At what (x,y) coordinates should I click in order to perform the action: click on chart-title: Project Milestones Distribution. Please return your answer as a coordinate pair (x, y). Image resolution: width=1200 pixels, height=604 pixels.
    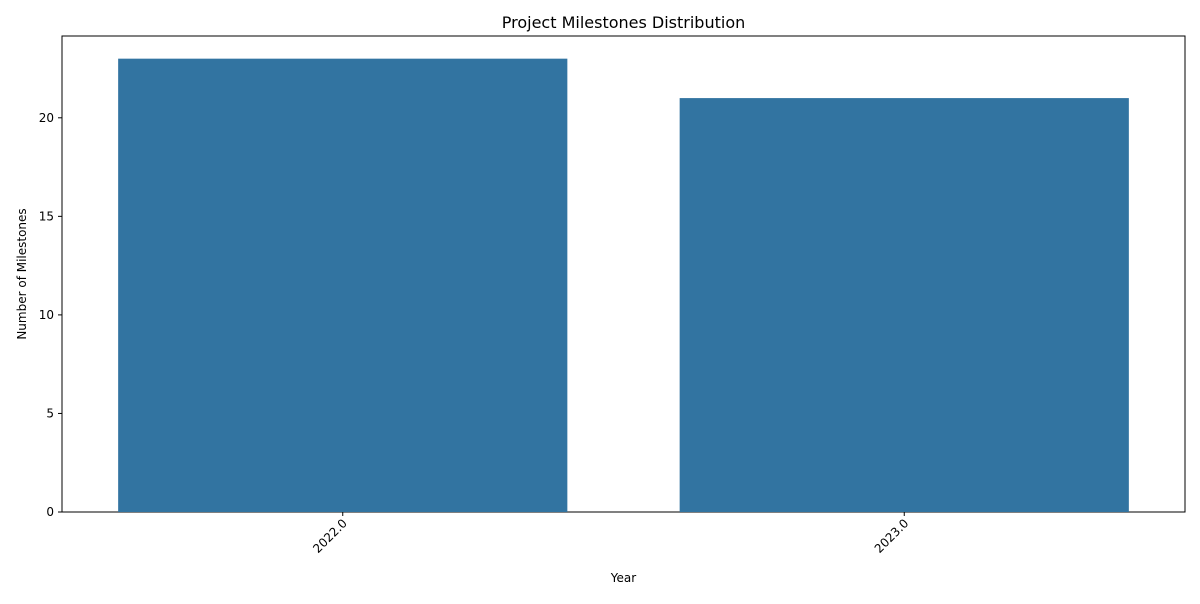
    Looking at the image, I should click on (624, 22).